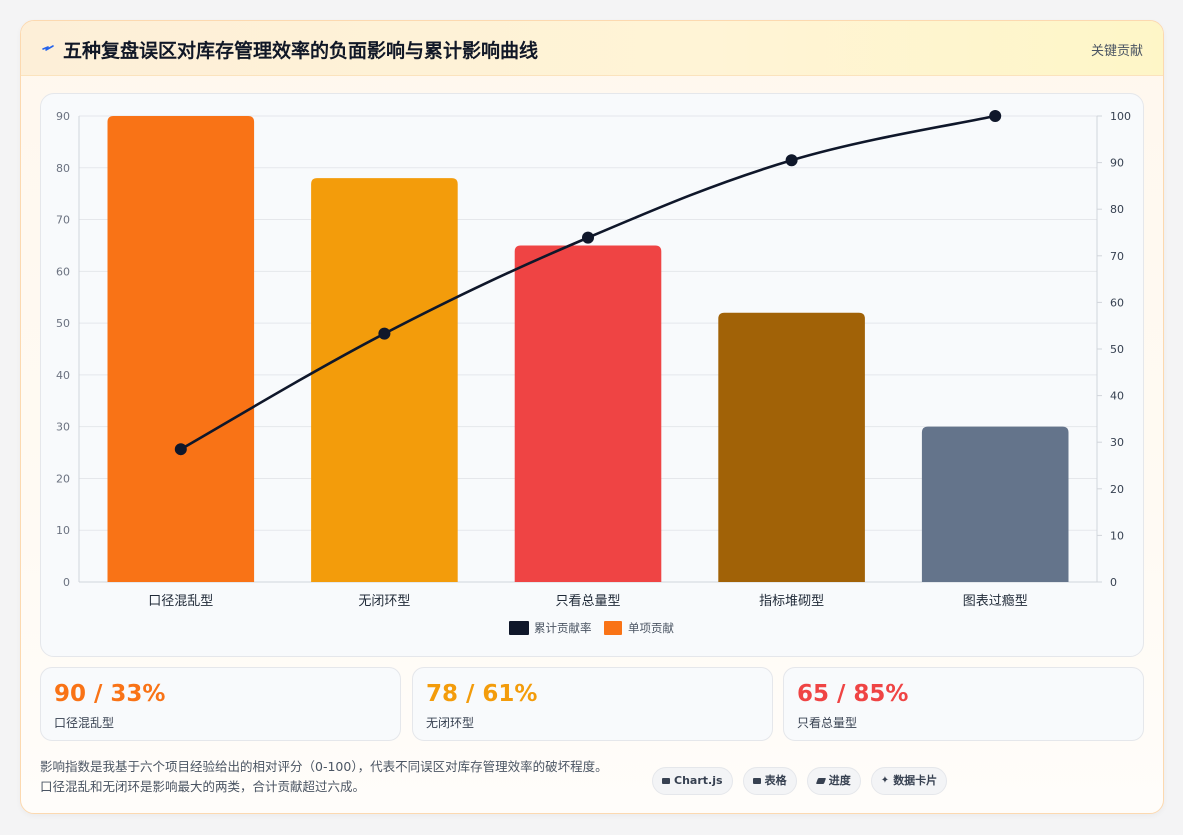 The image size is (1183, 835). What do you see at coordinates (613, 628) in the screenshot?
I see `legend-swatch-single` at bounding box center [613, 628].